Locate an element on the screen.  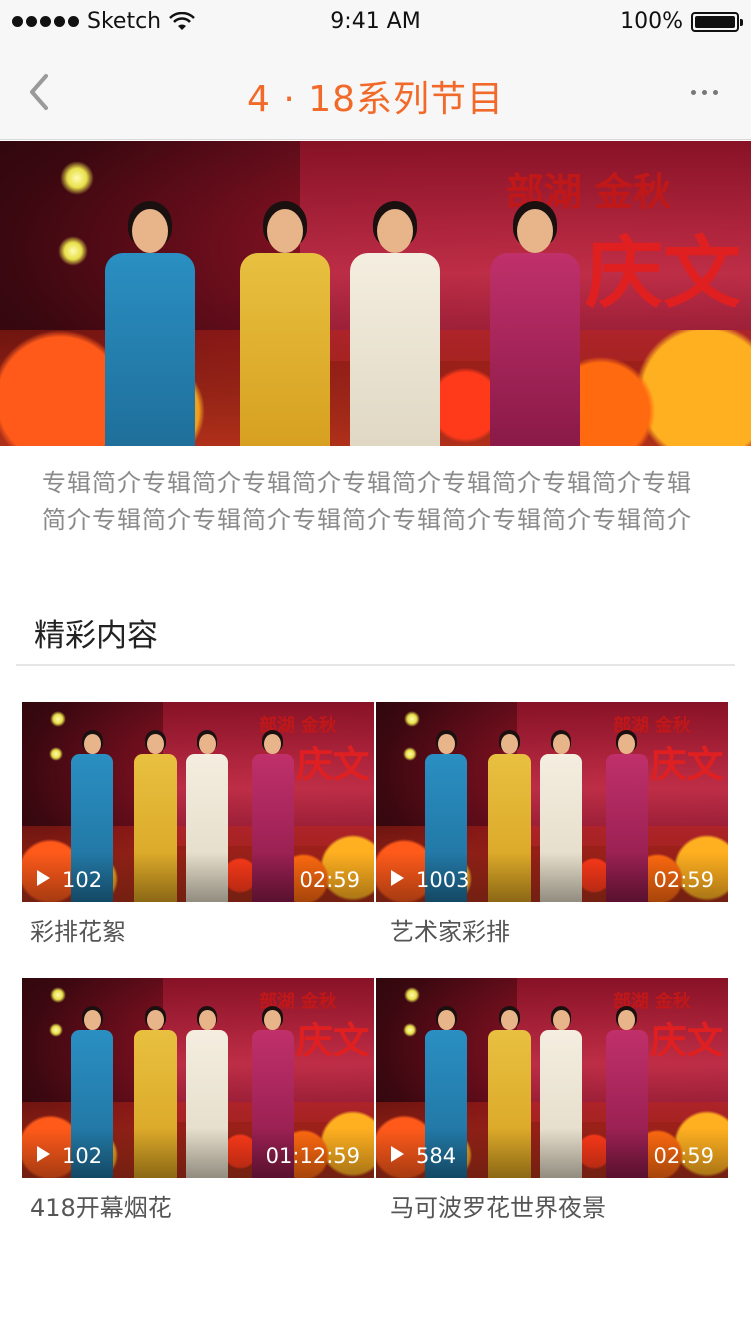
video-thumbnail: 庆文 部湖 金秋 1003 02:59 is located at coordinates (552, 802).